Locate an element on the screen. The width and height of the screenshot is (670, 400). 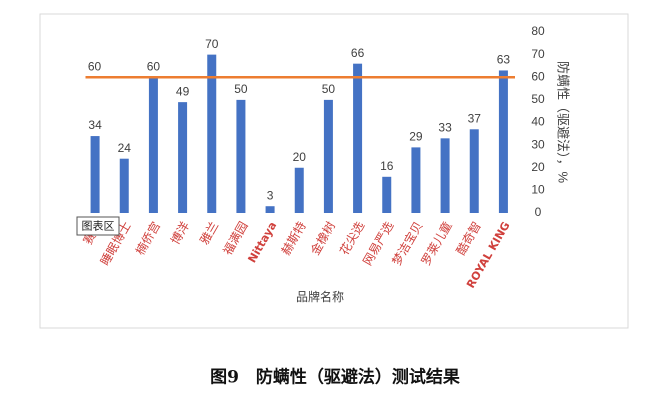
value-label: 34 is located at coordinates (95, 125).